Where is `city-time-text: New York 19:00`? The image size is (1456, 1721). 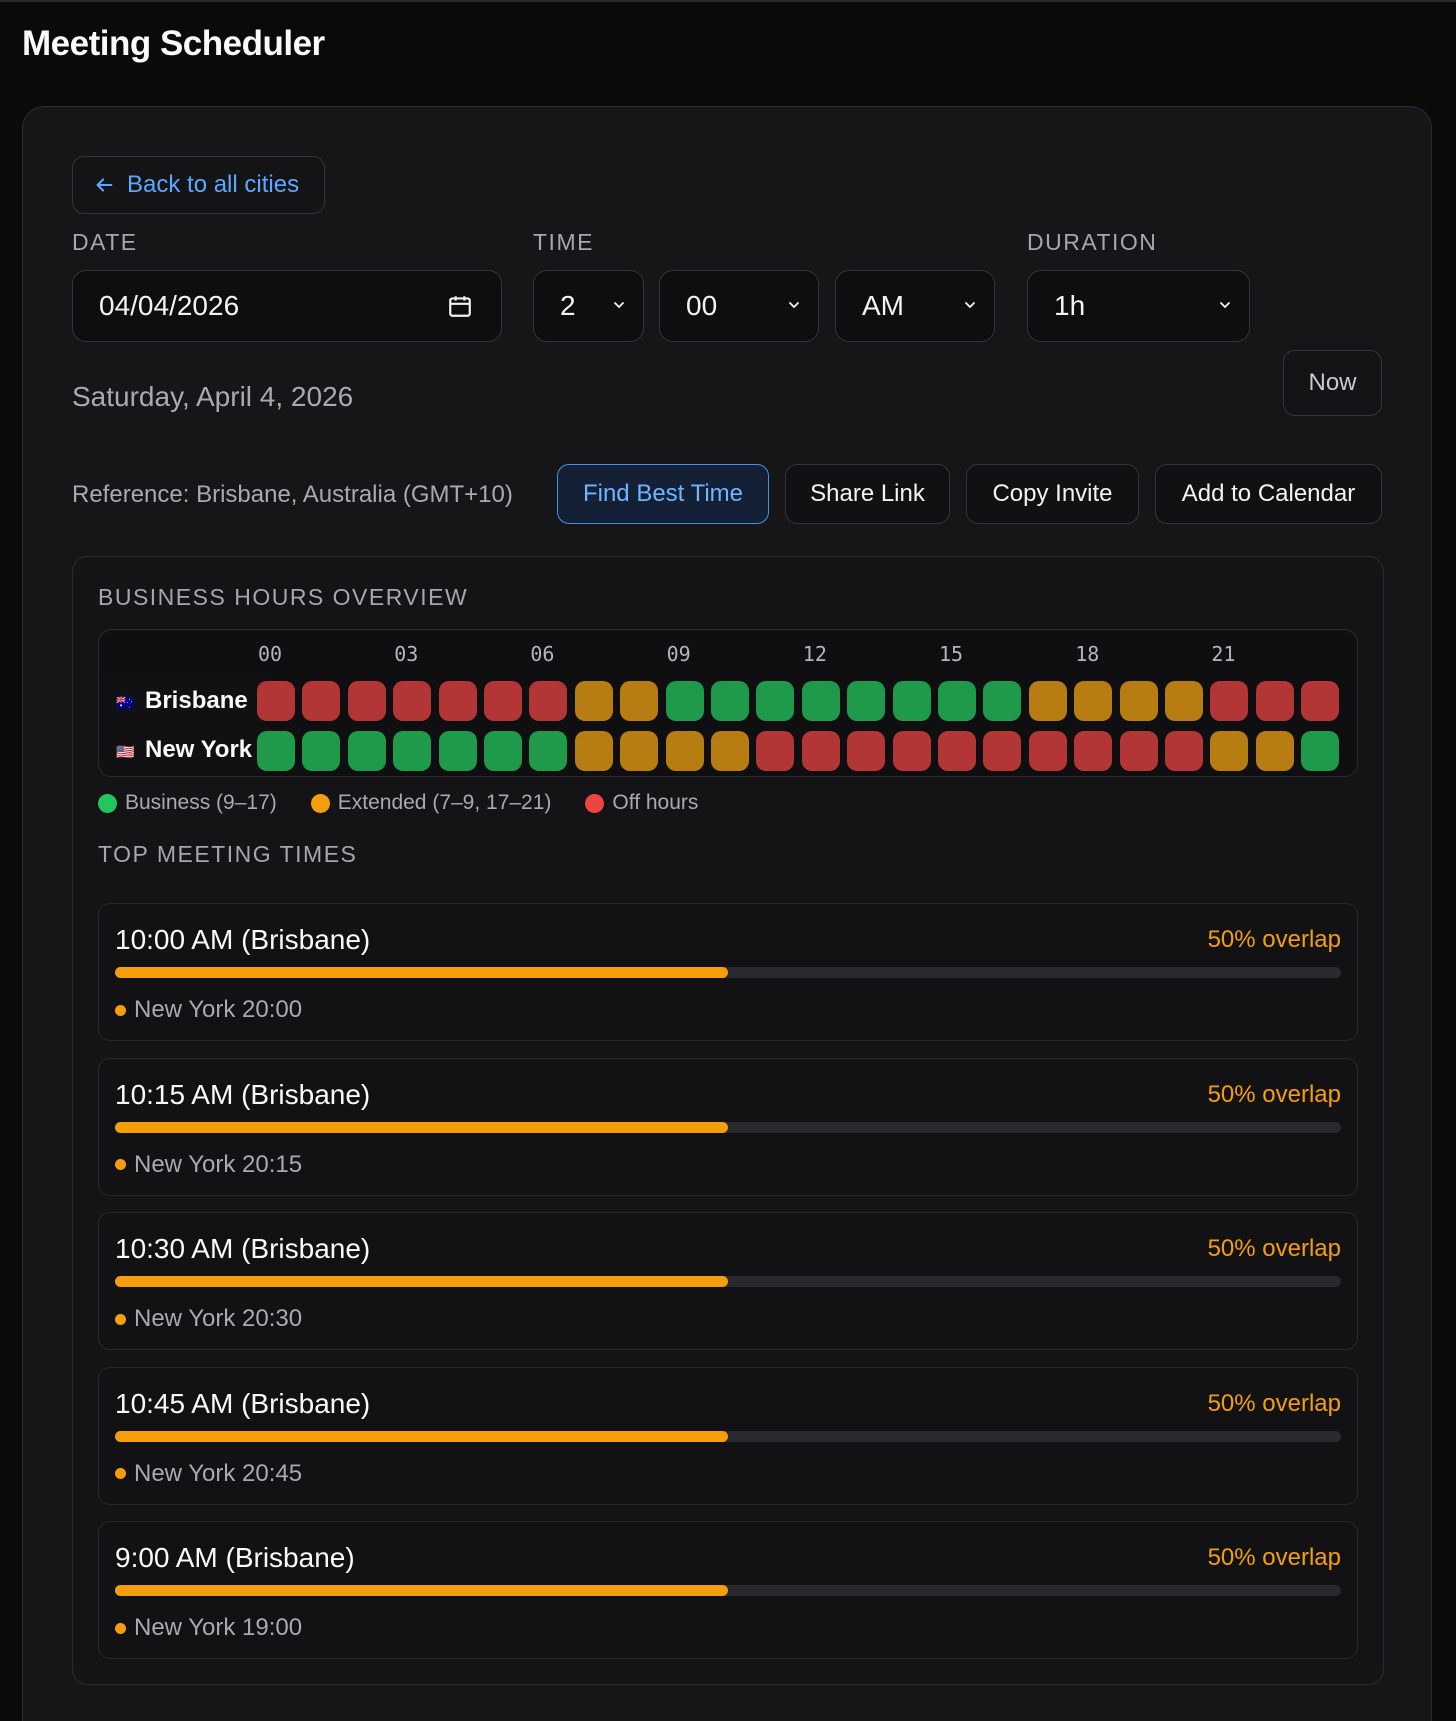 city-time-text: New York 19:00 is located at coordinates (218, 1627).